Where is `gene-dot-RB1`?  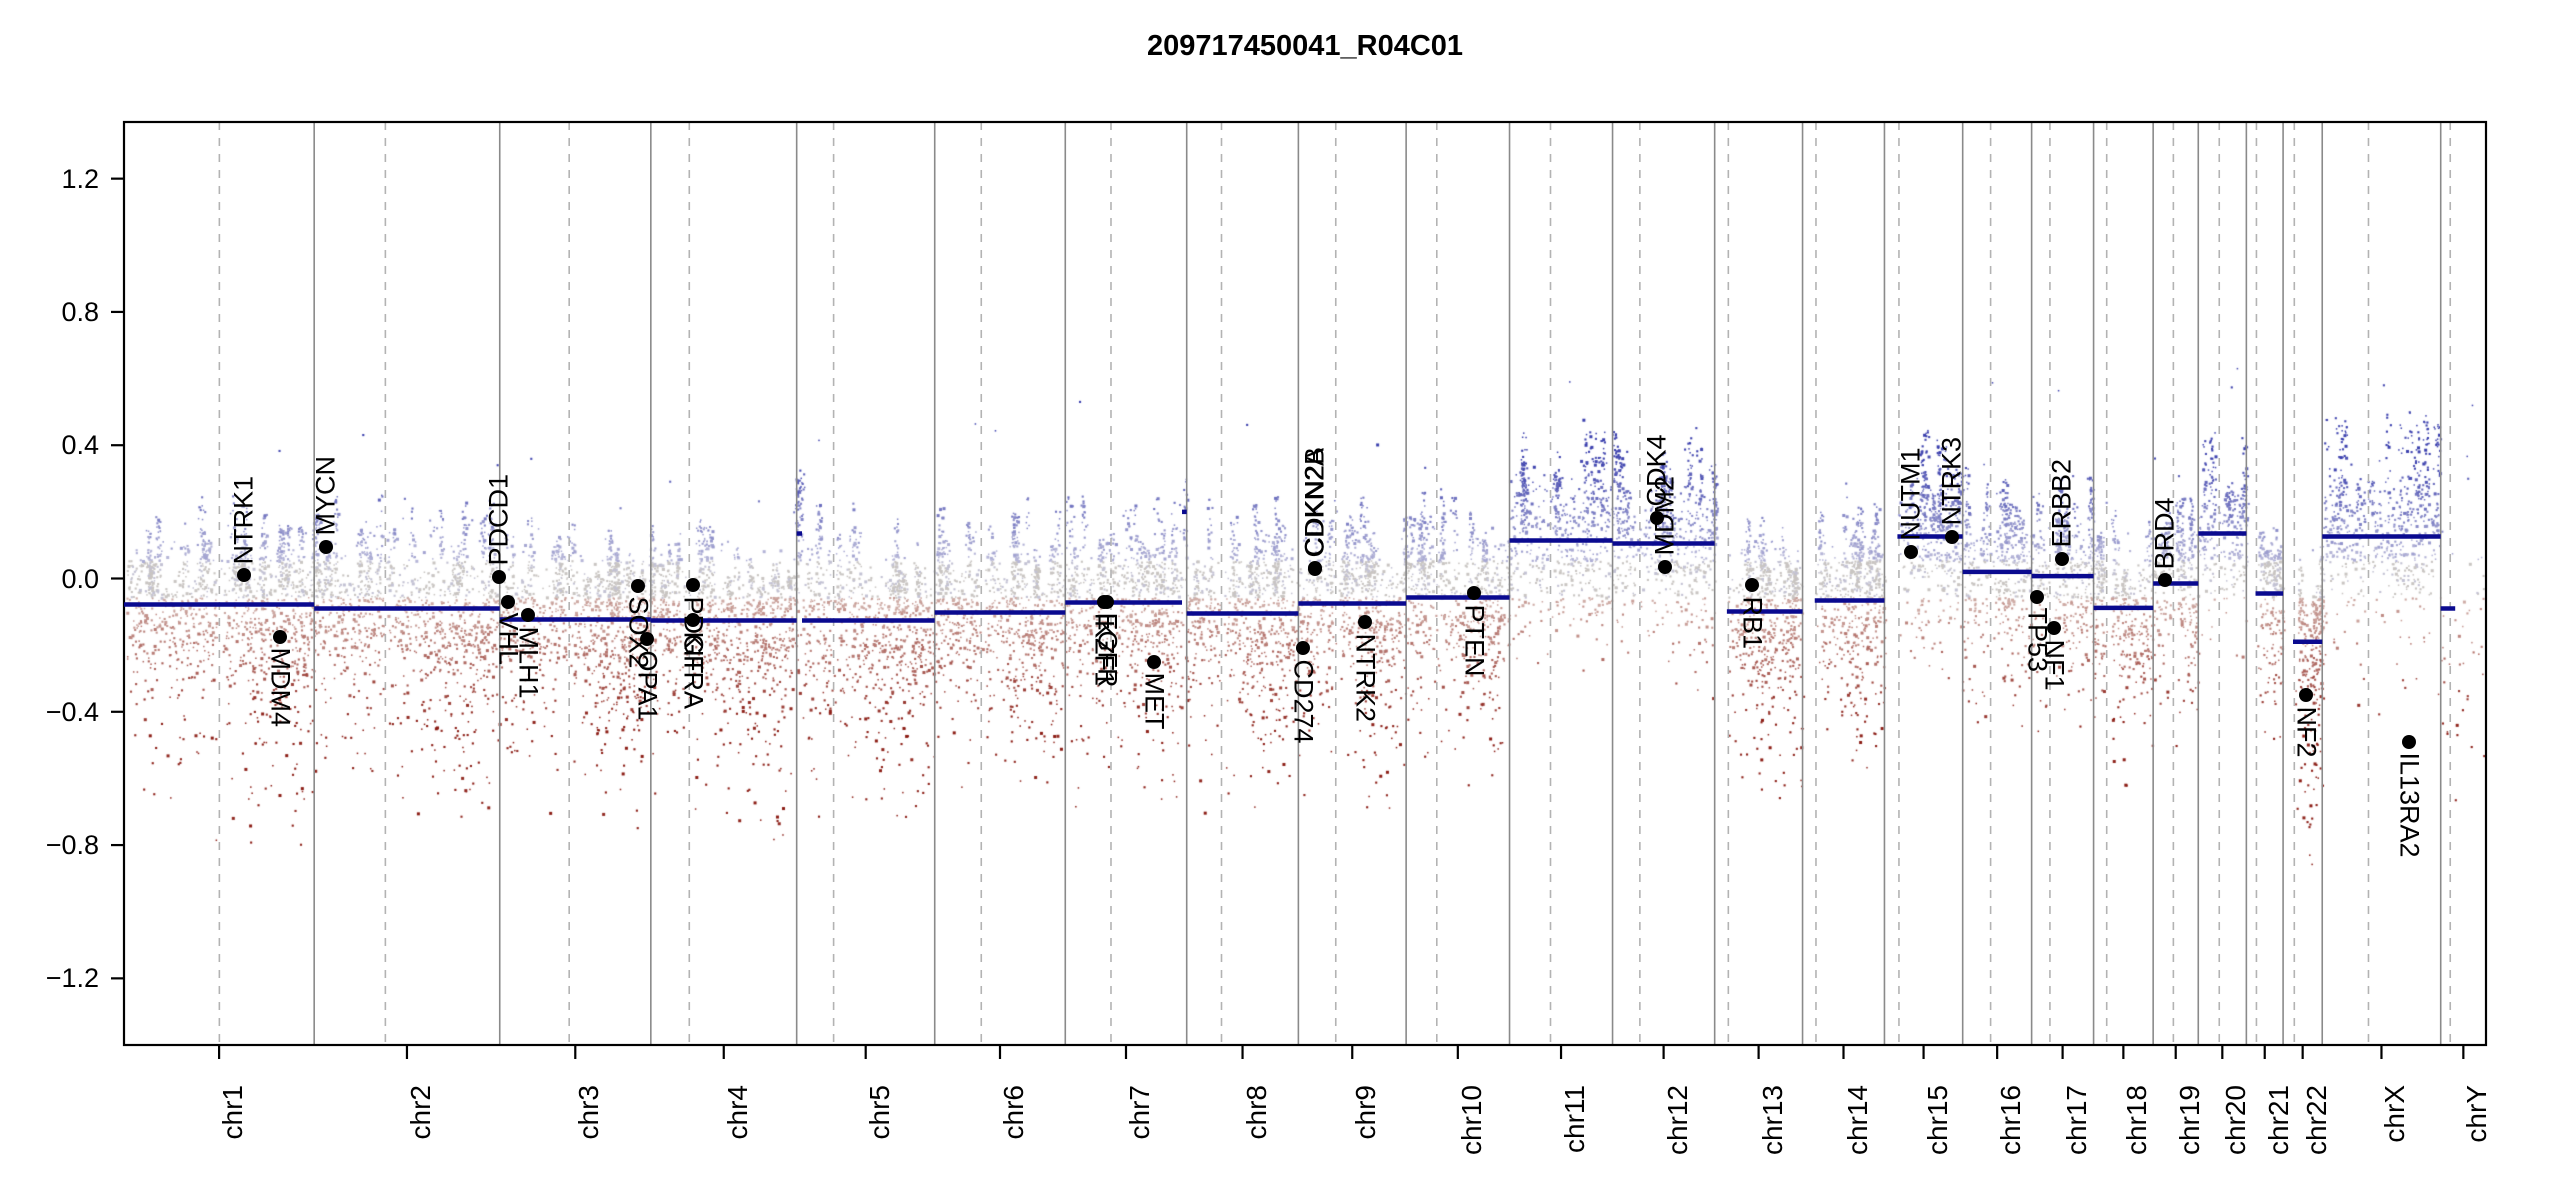
gene-dot-RB1 is located at coordinates (1751, 585).